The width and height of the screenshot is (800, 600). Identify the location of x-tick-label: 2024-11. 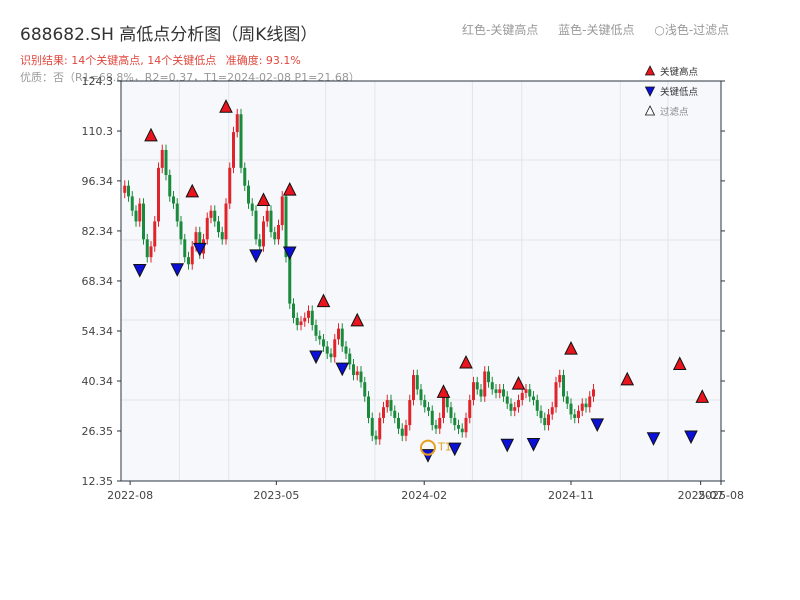
(571, 495).